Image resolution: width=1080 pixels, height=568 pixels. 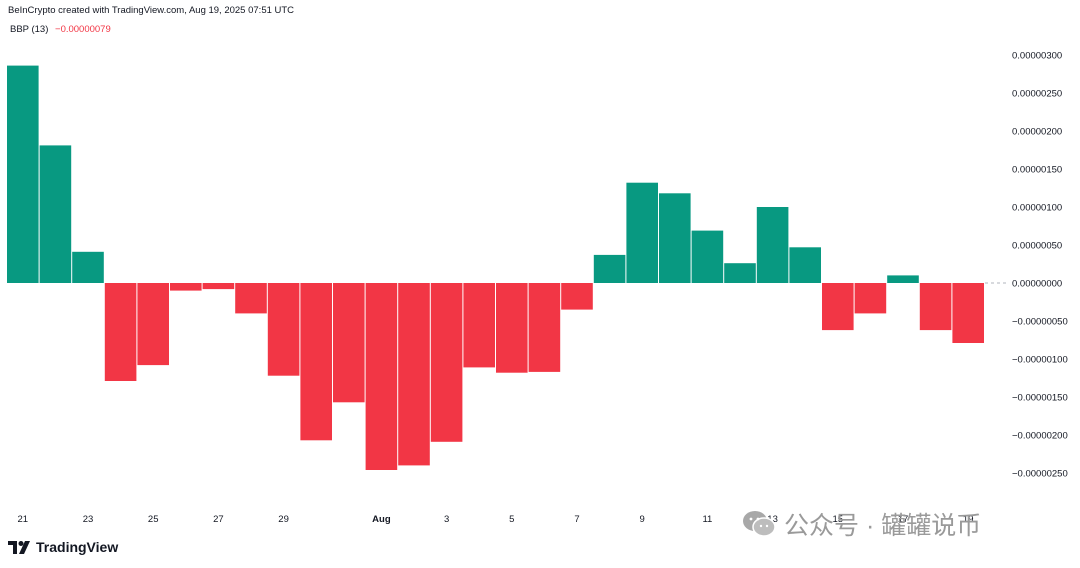 I want to click on indicator-current-value: −0.00000079, so click(x=83, y=29).